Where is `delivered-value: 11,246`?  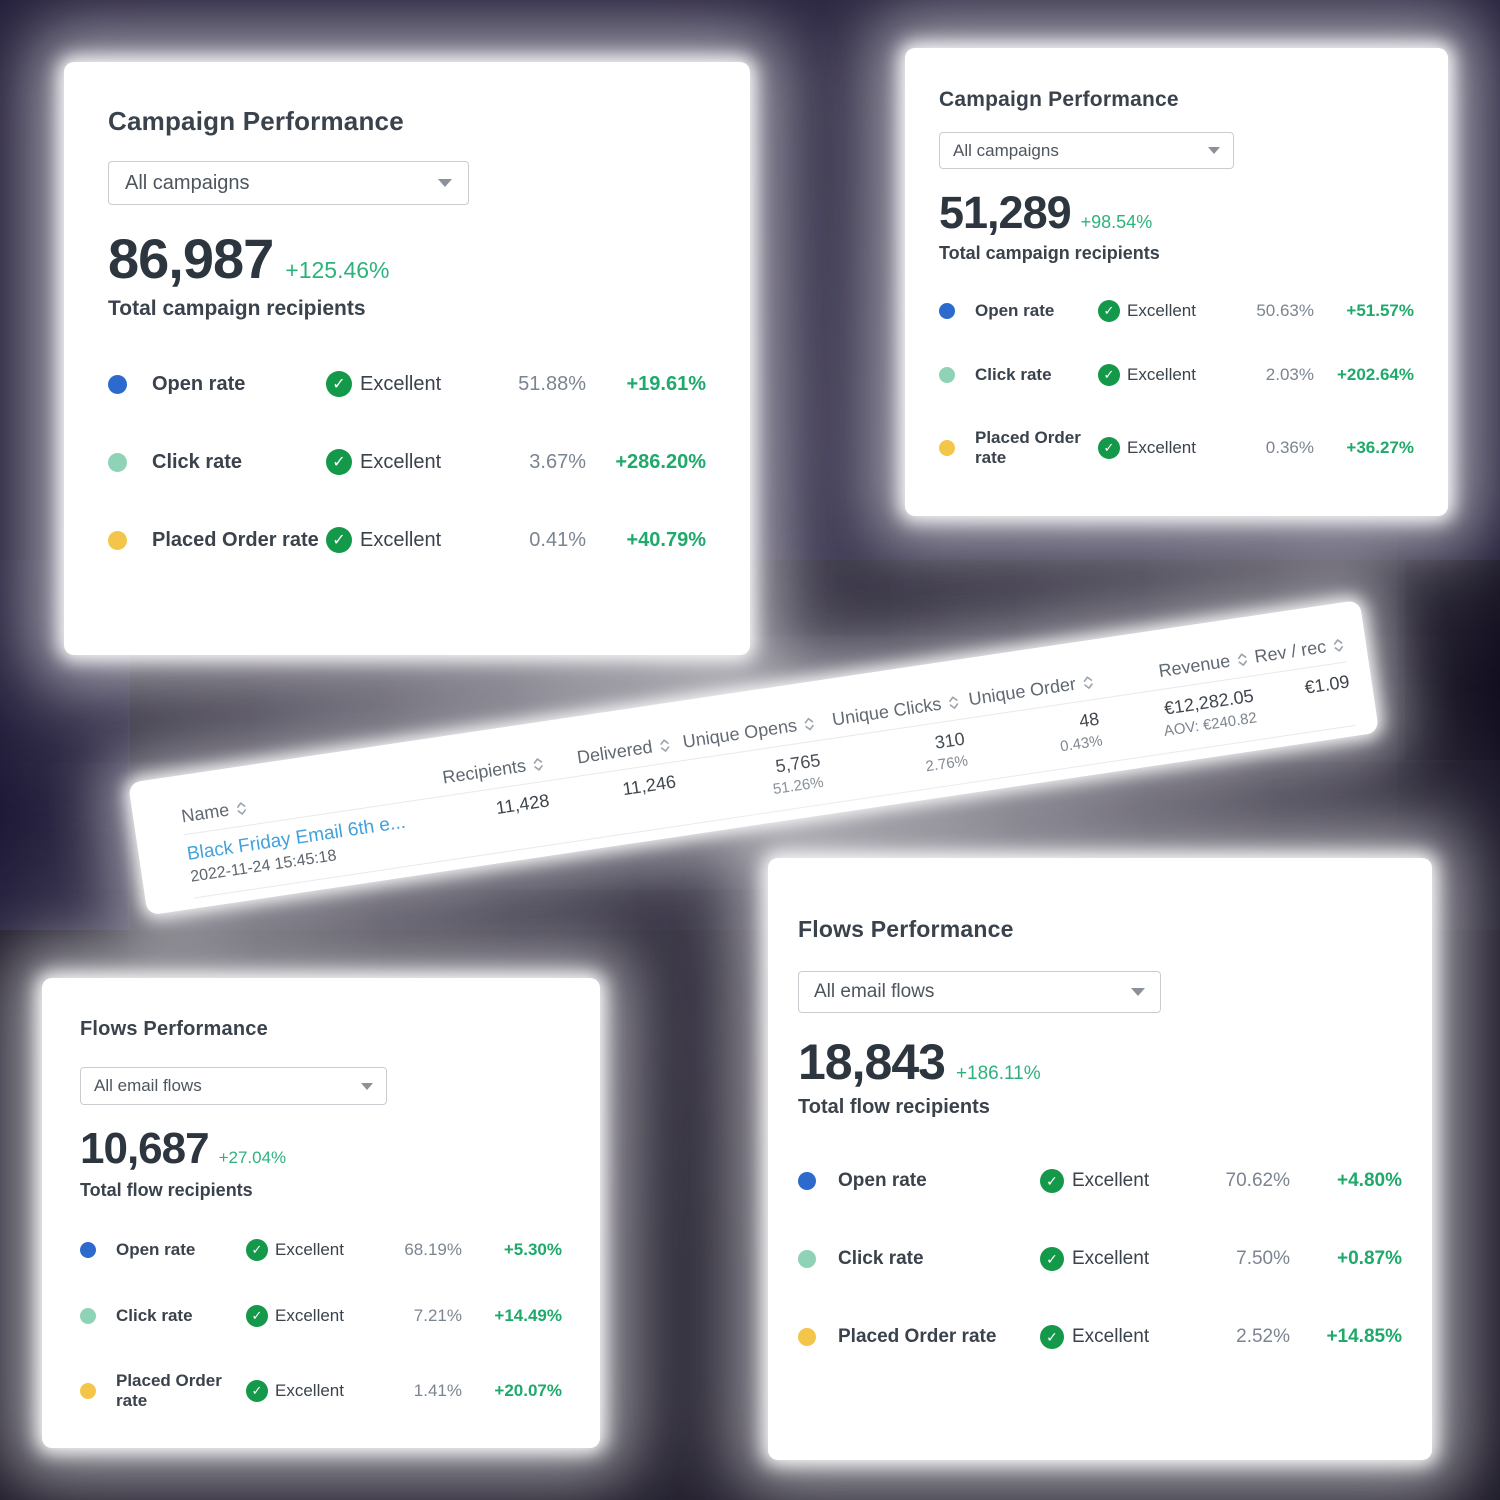
delivered-value: 11,246 is located at coordinates (649, 785).